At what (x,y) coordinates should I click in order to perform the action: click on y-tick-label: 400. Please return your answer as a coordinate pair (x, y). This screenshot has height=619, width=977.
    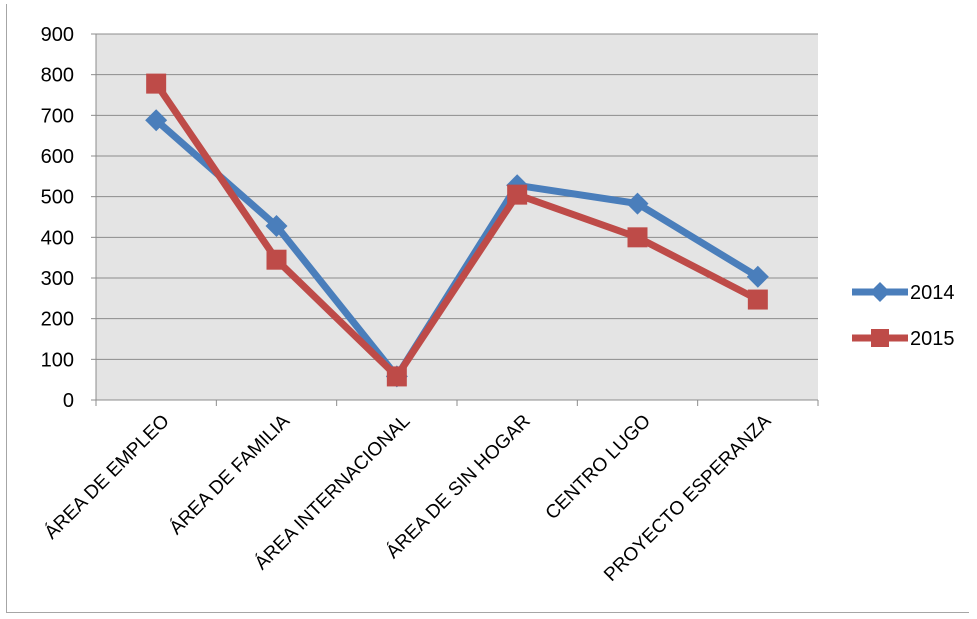
    Looking at the image, I should click on (57, 238).